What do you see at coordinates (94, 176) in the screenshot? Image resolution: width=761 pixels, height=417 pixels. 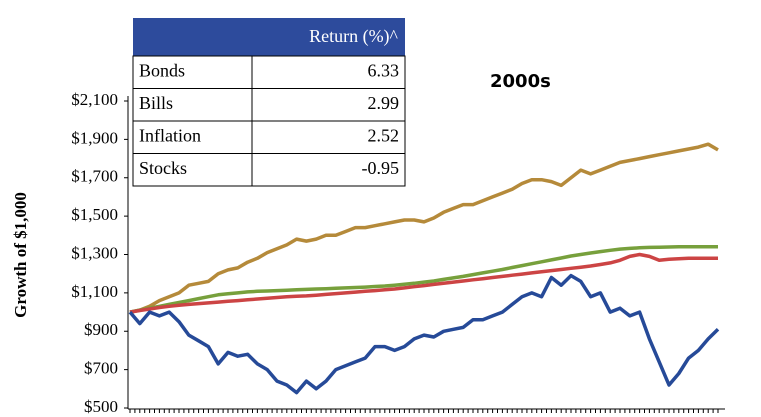 I see `y-tick-label: $1,700` at bounding box center [94, 176].